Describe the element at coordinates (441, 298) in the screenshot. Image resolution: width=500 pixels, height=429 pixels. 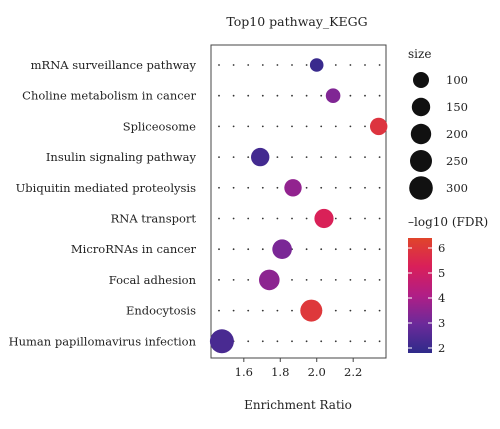
I see `color-tick-label: 4` at that location.